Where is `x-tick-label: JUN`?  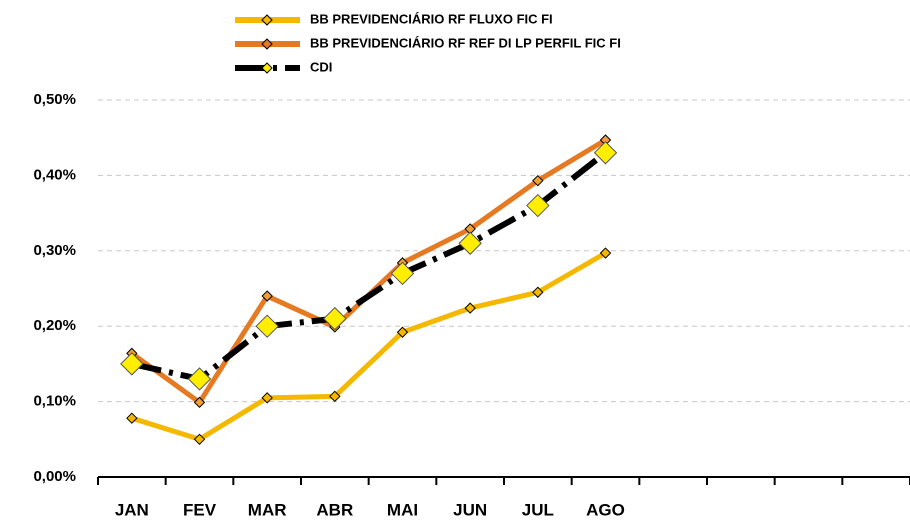
x-tick-label: JUN is located at coordinates (470, 509).